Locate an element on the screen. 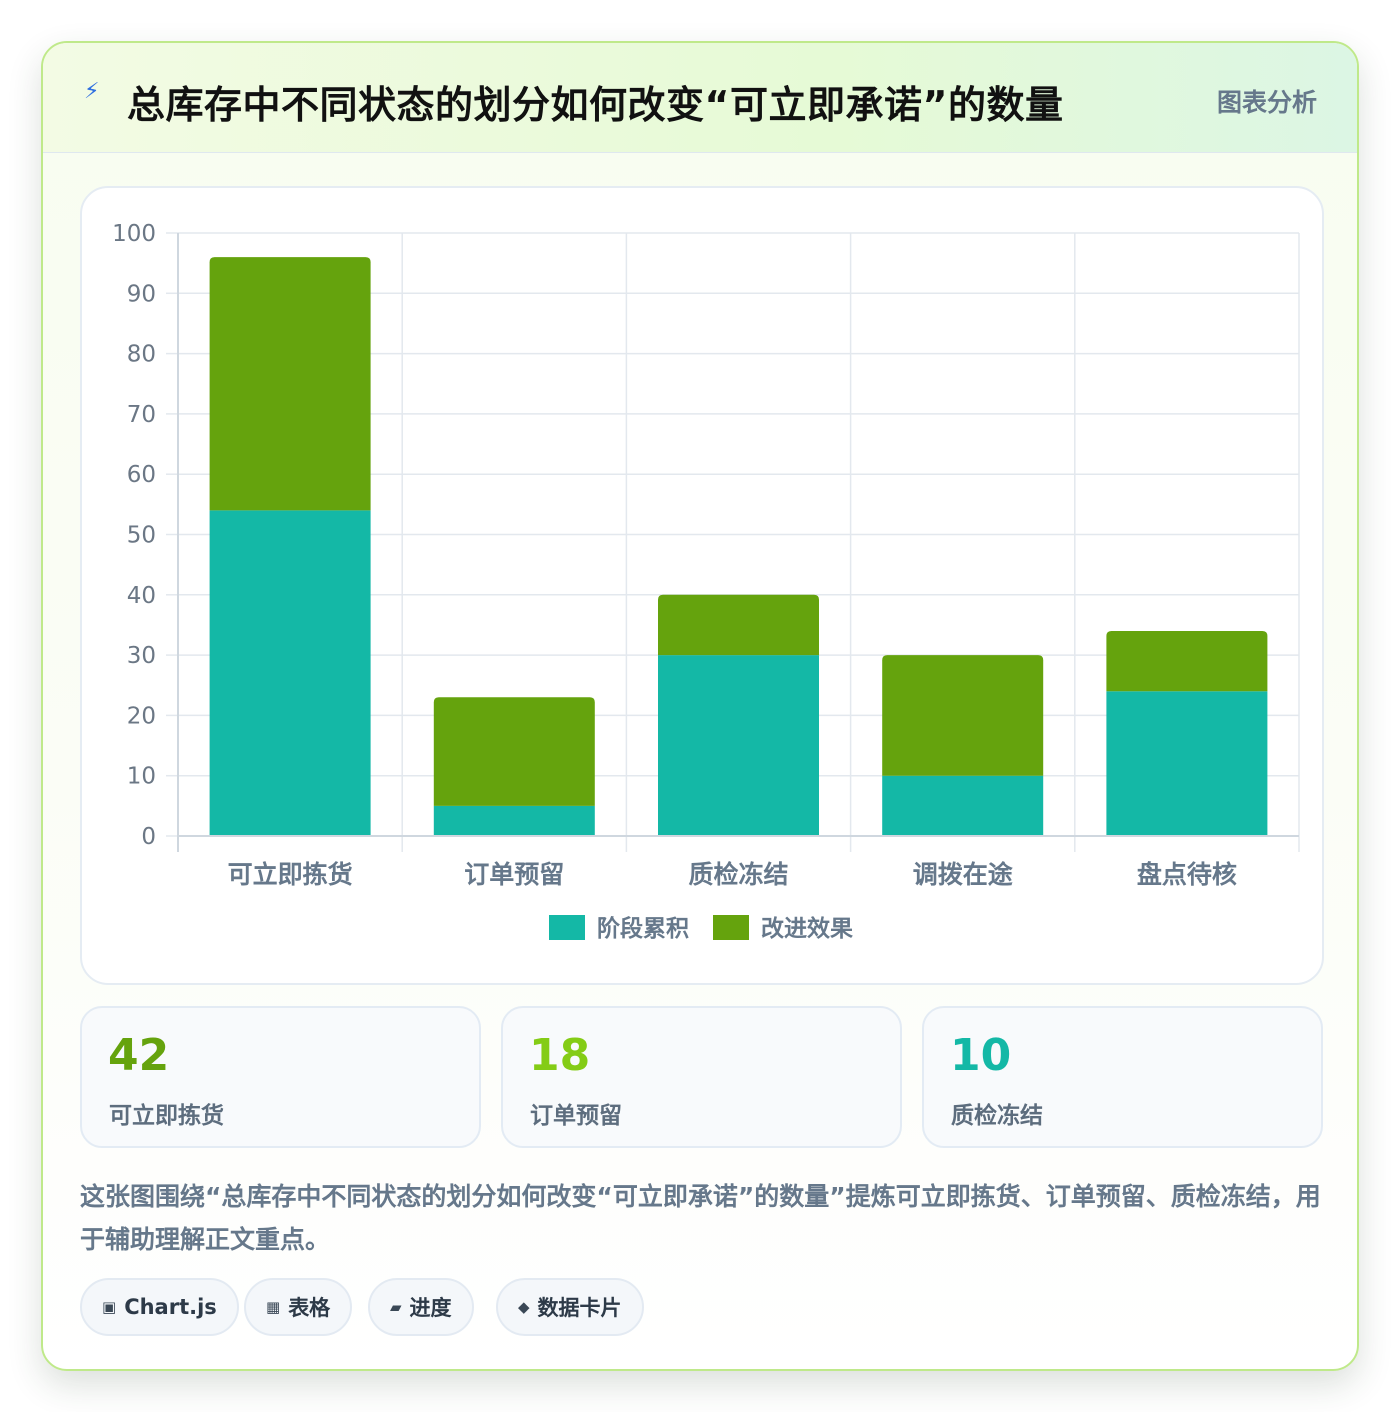 This screenshot has width=1400, height=1412. chip-label: 数据卡片 is located at coordinates (579, 1308).